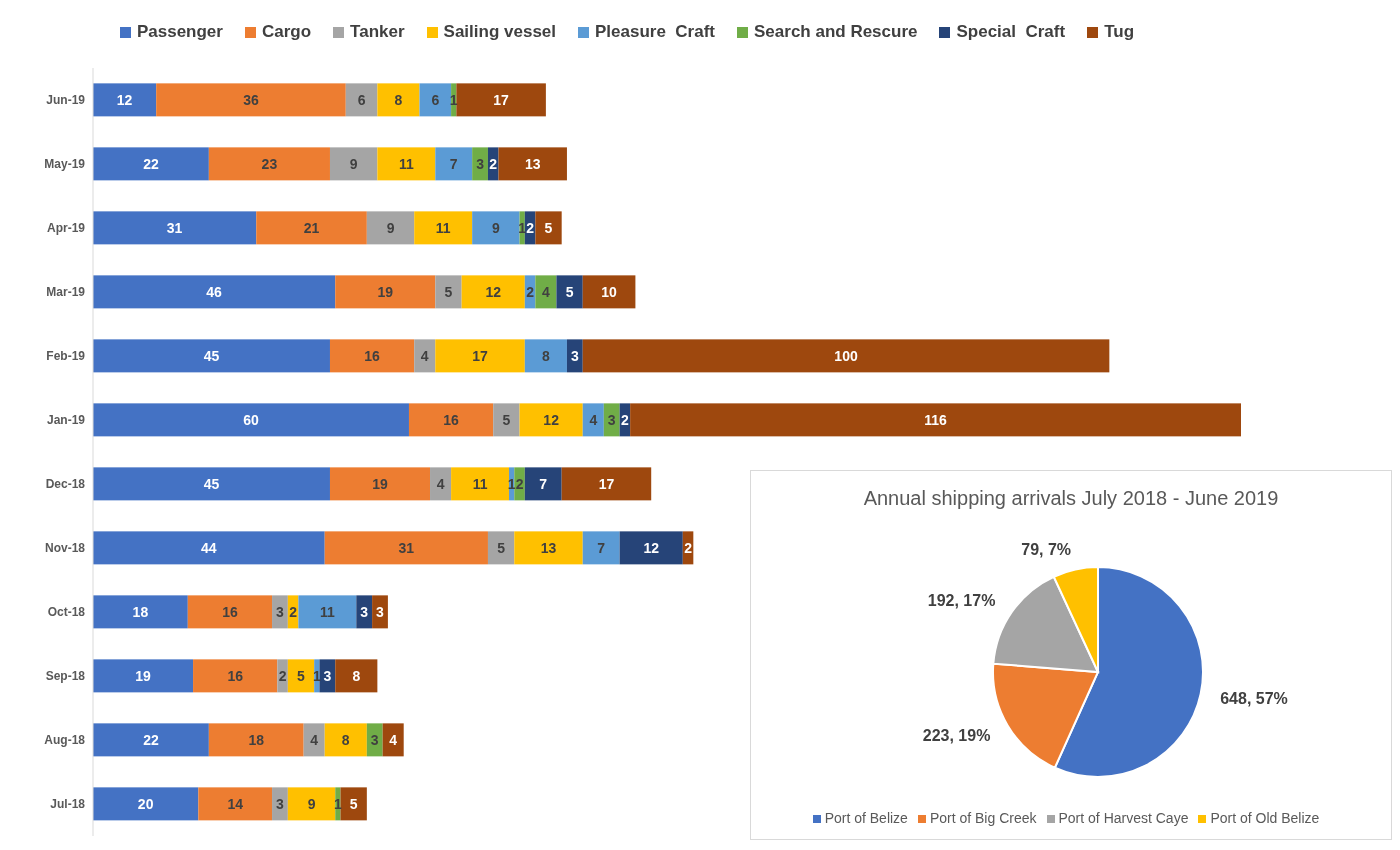  I want to click on y-tick-label: Nov-18, so click(65, 548).